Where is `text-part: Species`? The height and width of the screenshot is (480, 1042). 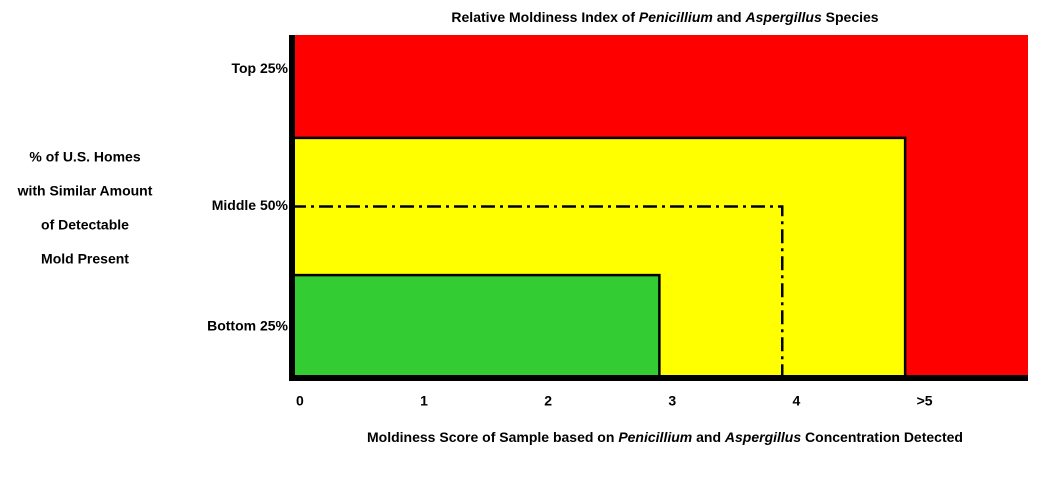 text-part: Species is located at coordinates (850, 17).